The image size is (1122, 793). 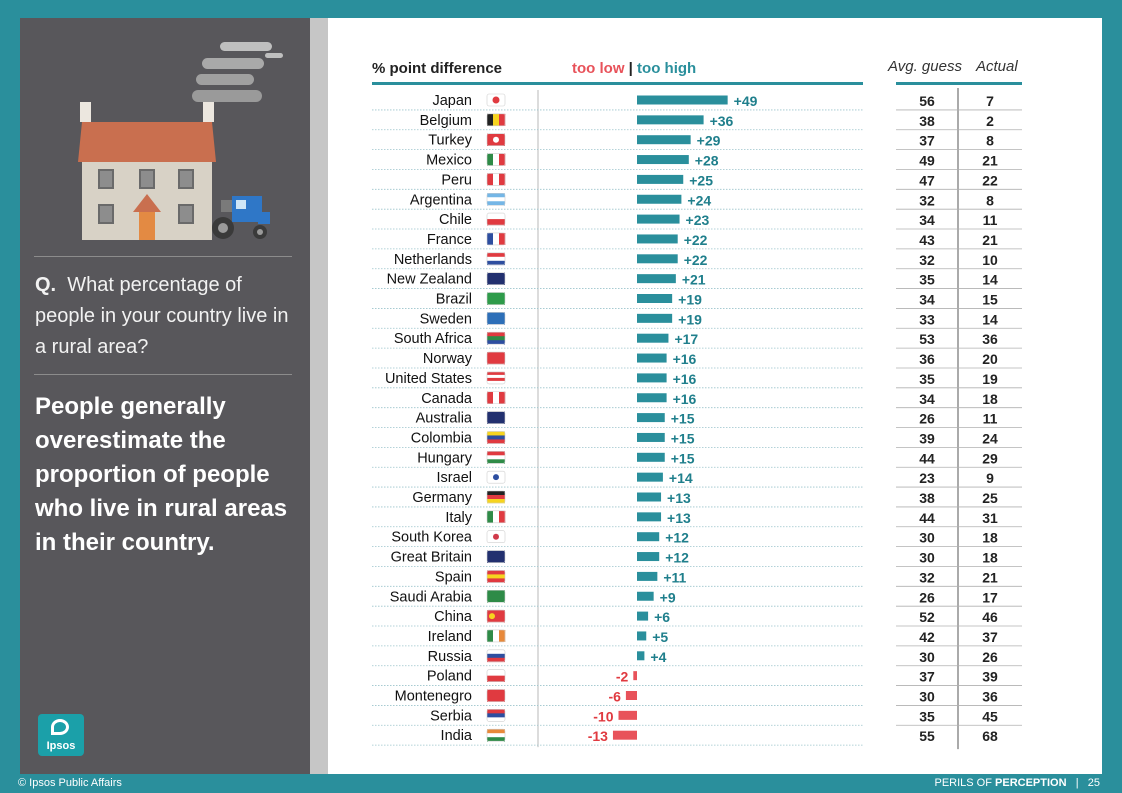 I want to click on smoke-icon, so click(x=237, y=72).